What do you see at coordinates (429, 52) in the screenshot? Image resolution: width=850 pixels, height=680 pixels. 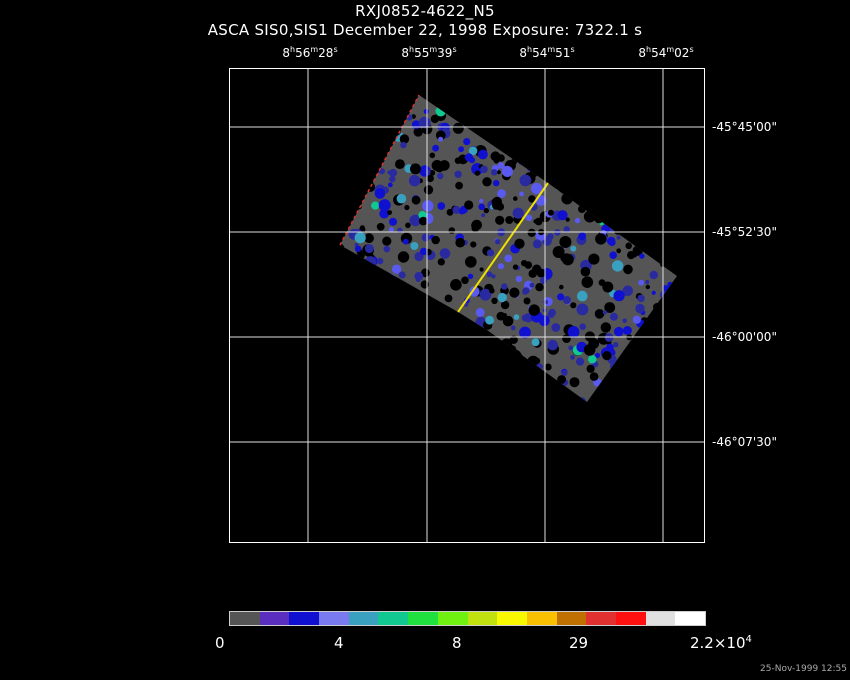 I see `ra-label-2: 8h55m39s` at bounding box center [429, 52].